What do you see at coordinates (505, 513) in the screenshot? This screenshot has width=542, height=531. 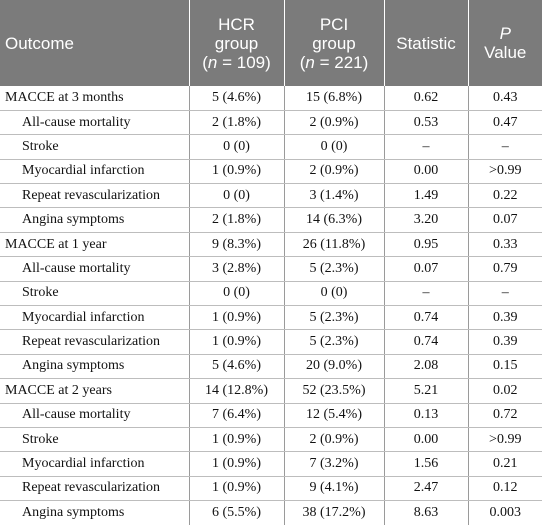 I see `p-value-cell: 0.003` at bounding box center [505, 513].